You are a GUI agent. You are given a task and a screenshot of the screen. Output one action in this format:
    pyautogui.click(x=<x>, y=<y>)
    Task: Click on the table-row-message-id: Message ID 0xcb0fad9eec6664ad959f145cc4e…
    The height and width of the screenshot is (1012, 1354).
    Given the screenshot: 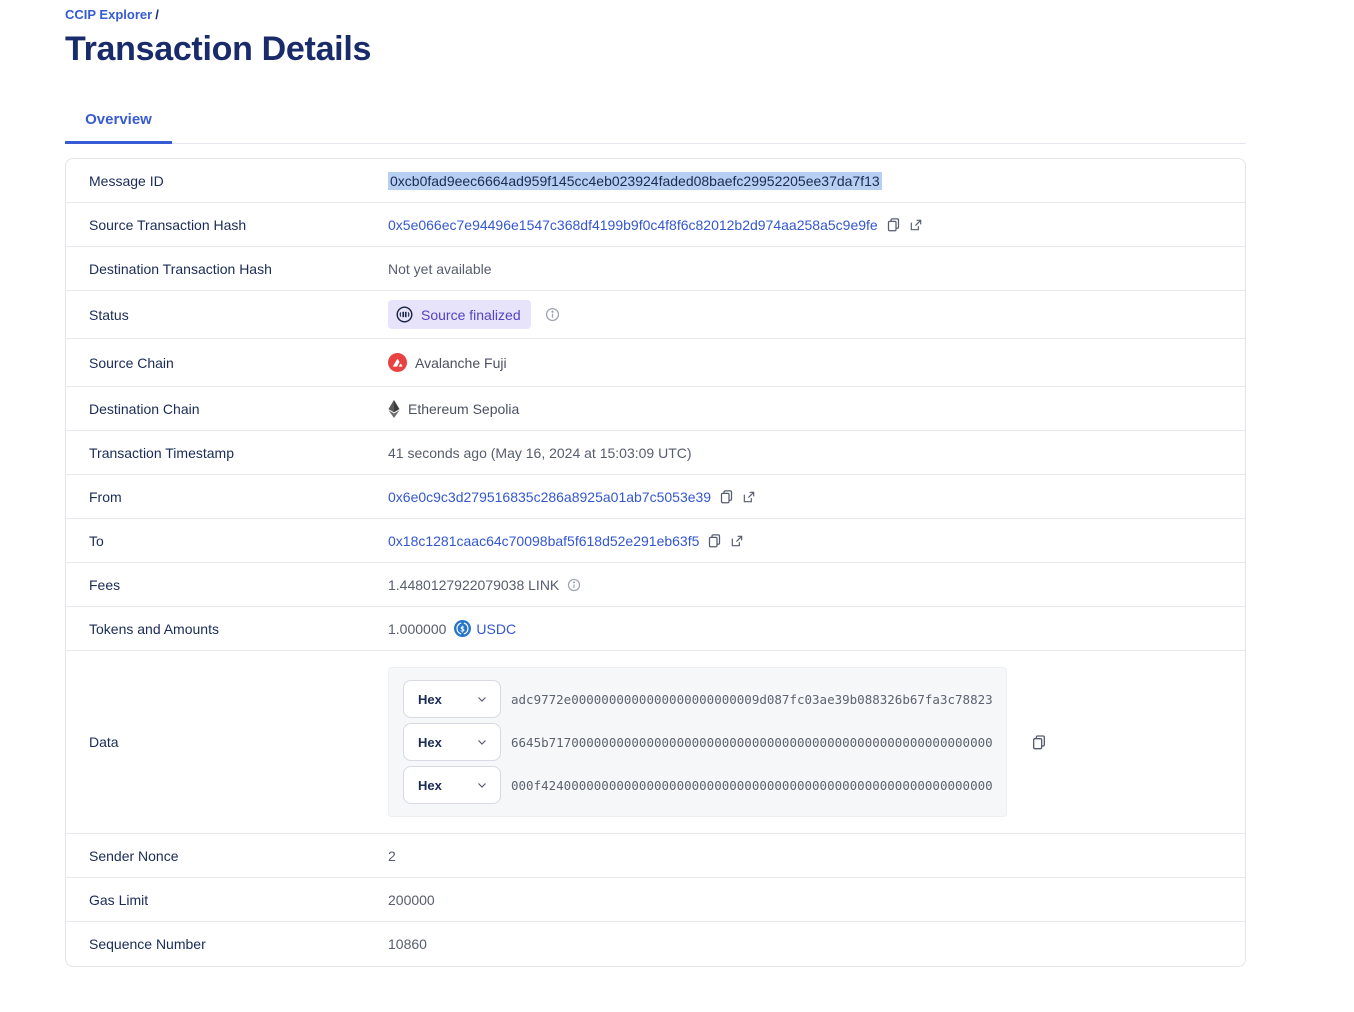 What is the action you would take?
    pyautogui.click(x=655, y=181)
    